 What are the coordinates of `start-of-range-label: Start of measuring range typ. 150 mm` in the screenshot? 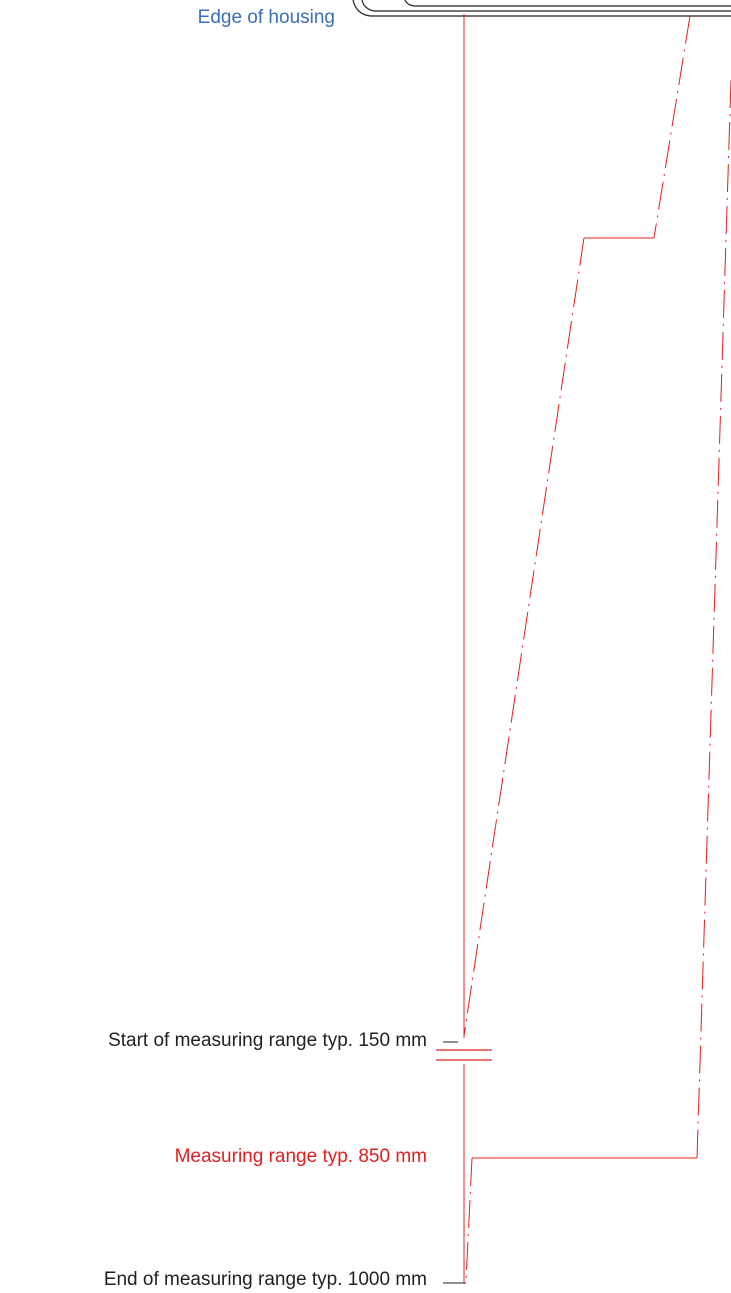 It's located at (267, 1040).